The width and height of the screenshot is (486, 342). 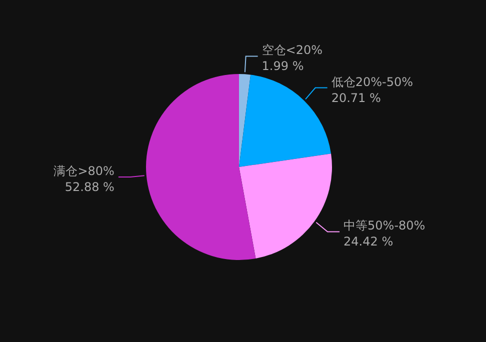 What do you see at coordinates (292, 50) in the screenshot?
I see `slice-label: 空仓<20%` at bounding box center [292, 50].